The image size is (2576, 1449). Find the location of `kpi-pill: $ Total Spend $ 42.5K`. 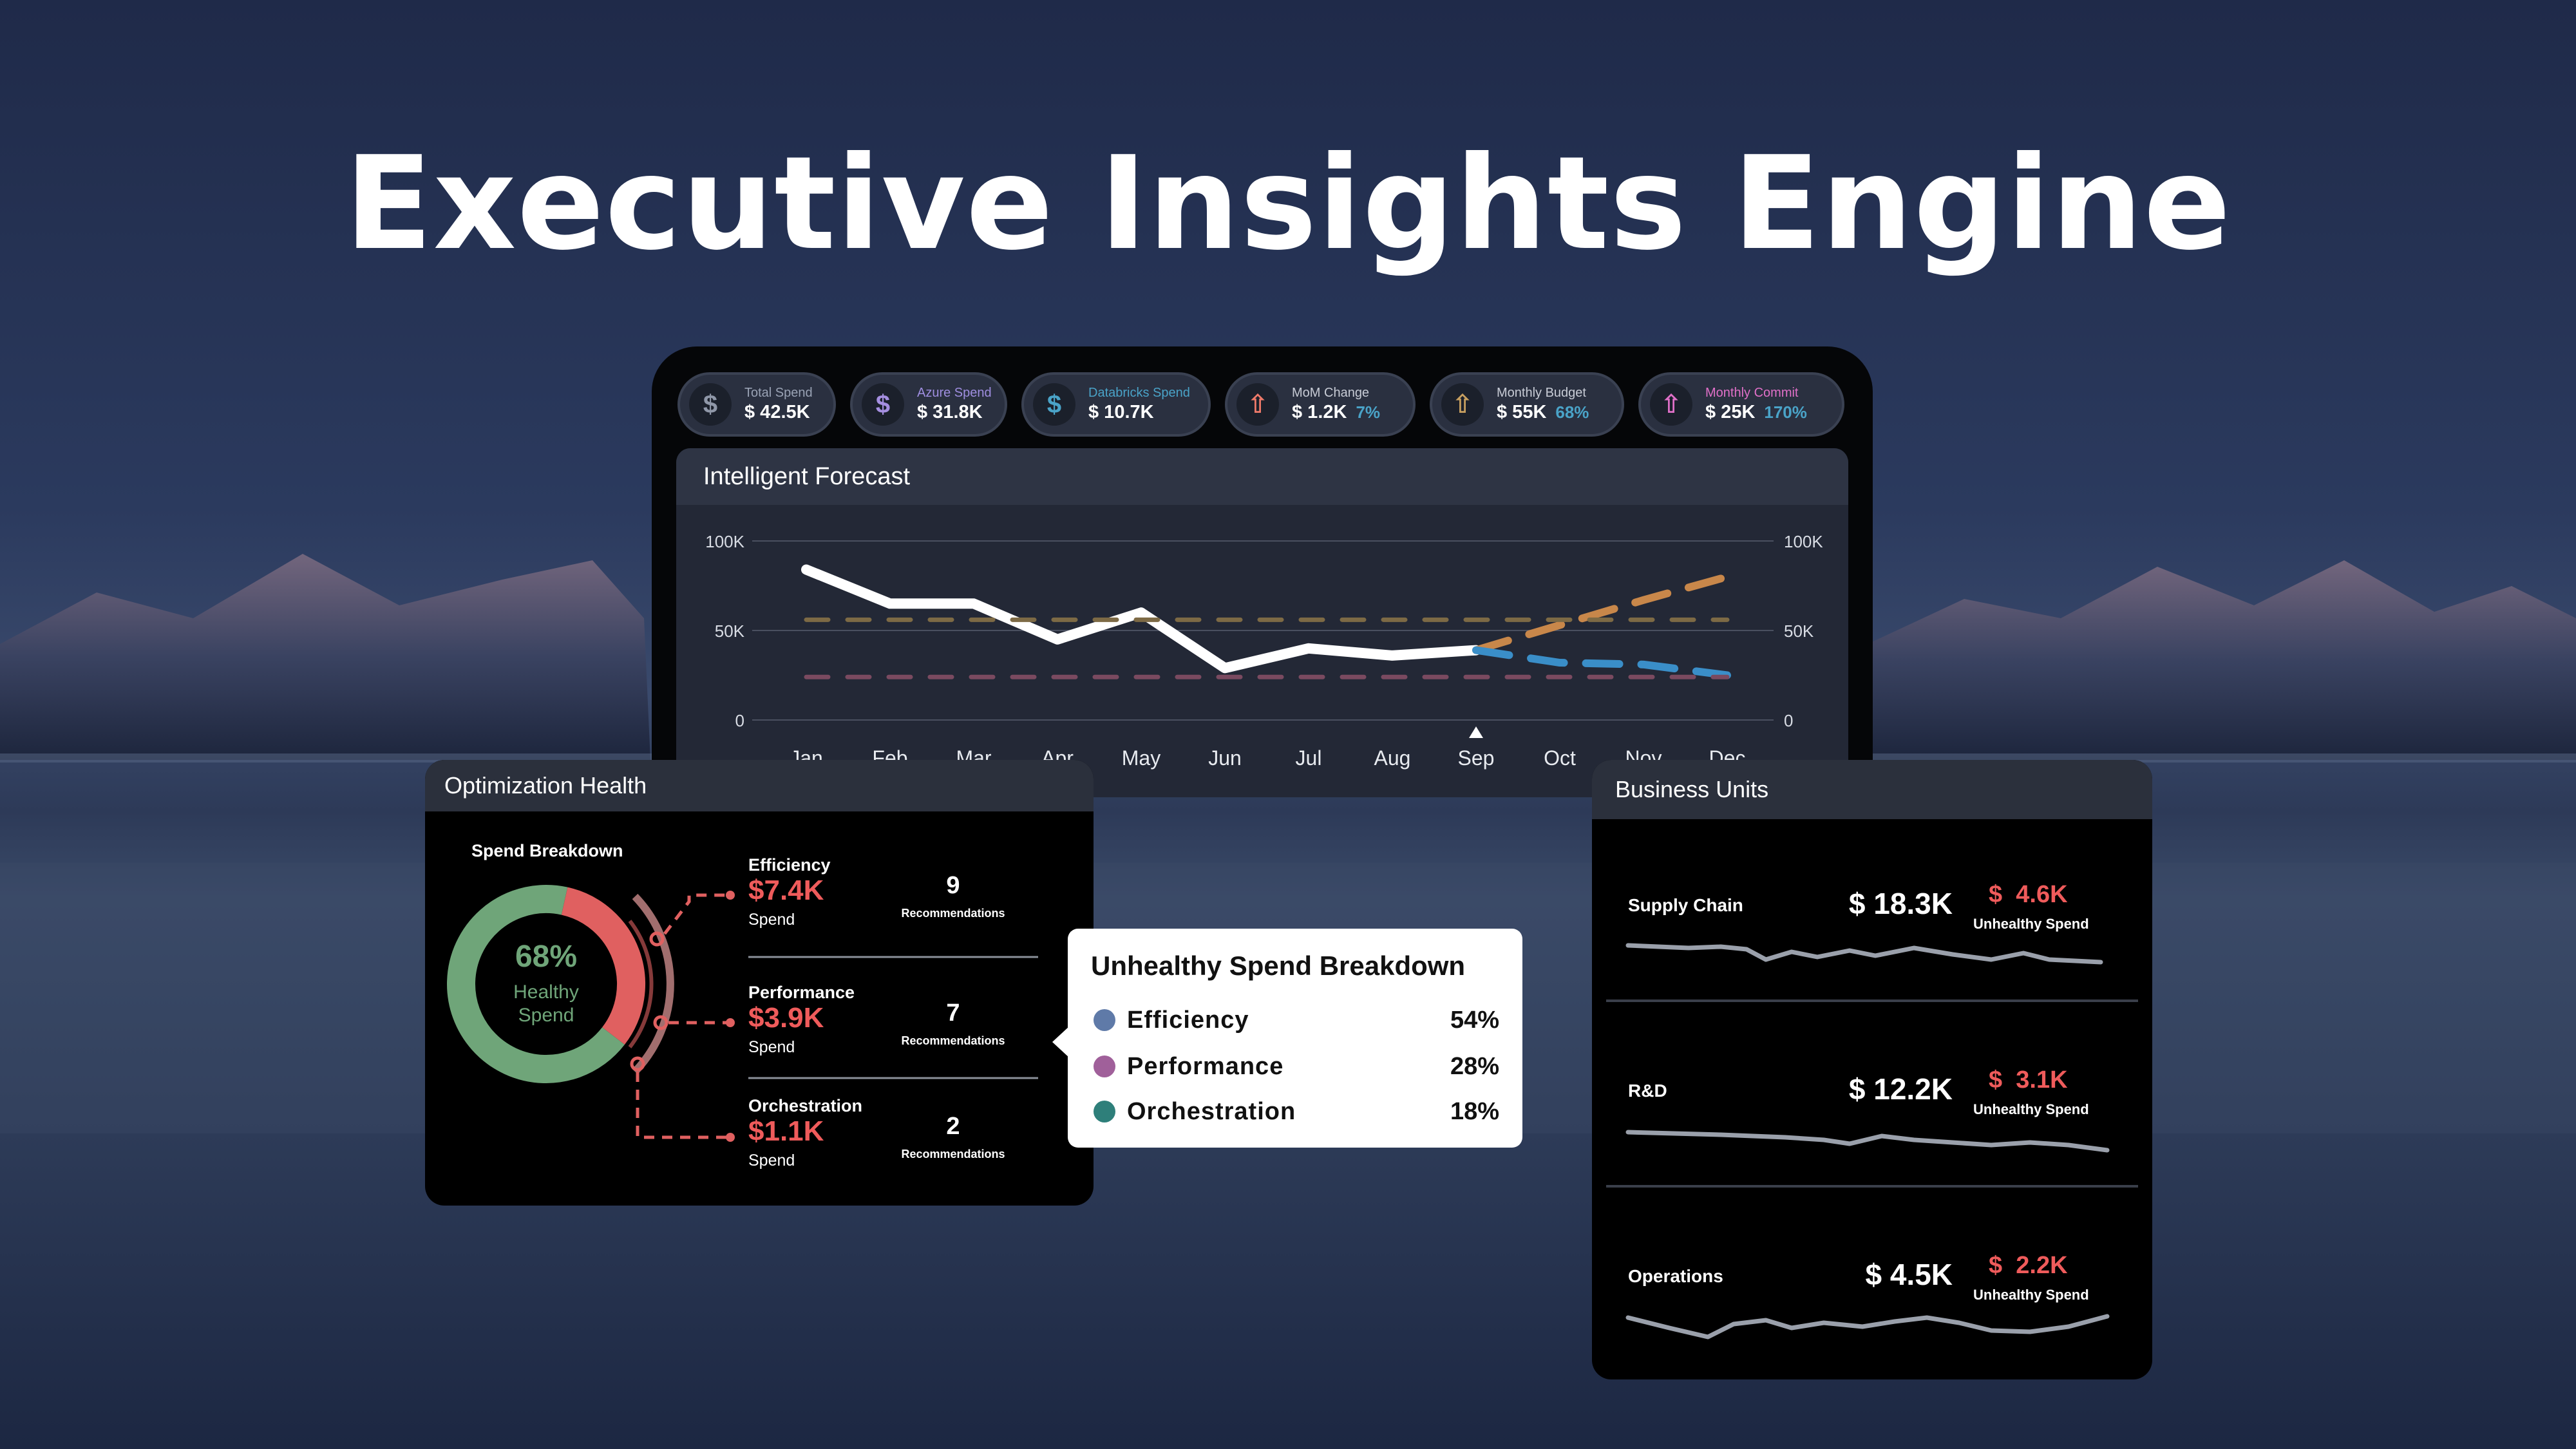

kpi-pill: $ Total Spend $ 42.5K is located at coordinates (756, 404).